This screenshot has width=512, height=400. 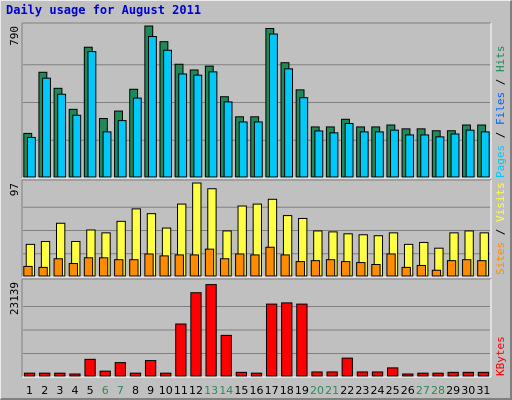 I want to click on x-tick-label: 31, so click(x=483, y=390).